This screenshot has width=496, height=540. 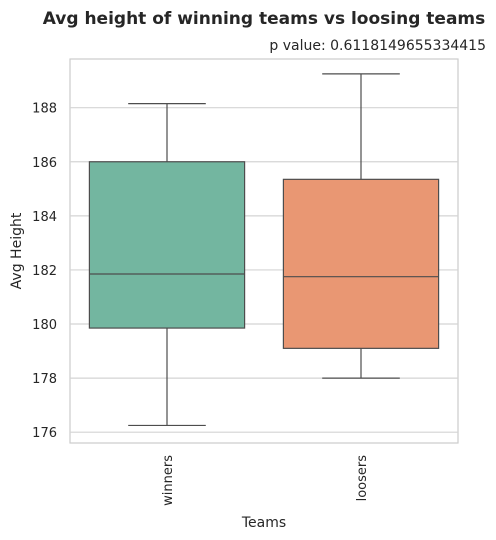 I want to click on x-tick-labels: winners loosers, so click(x=265, y=480).